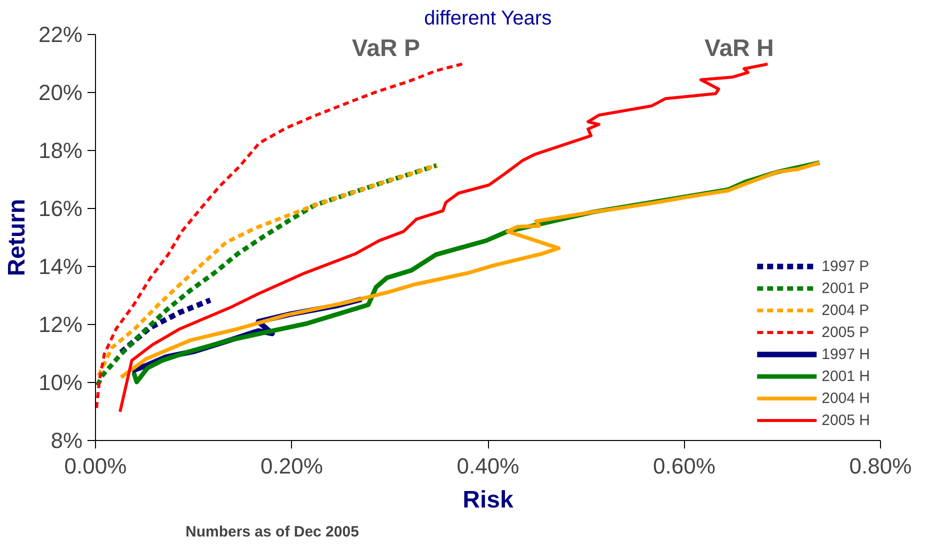 This screenshot has width=937, height=548. I want to click on y-tick-label: 8%, so click(66, 440).